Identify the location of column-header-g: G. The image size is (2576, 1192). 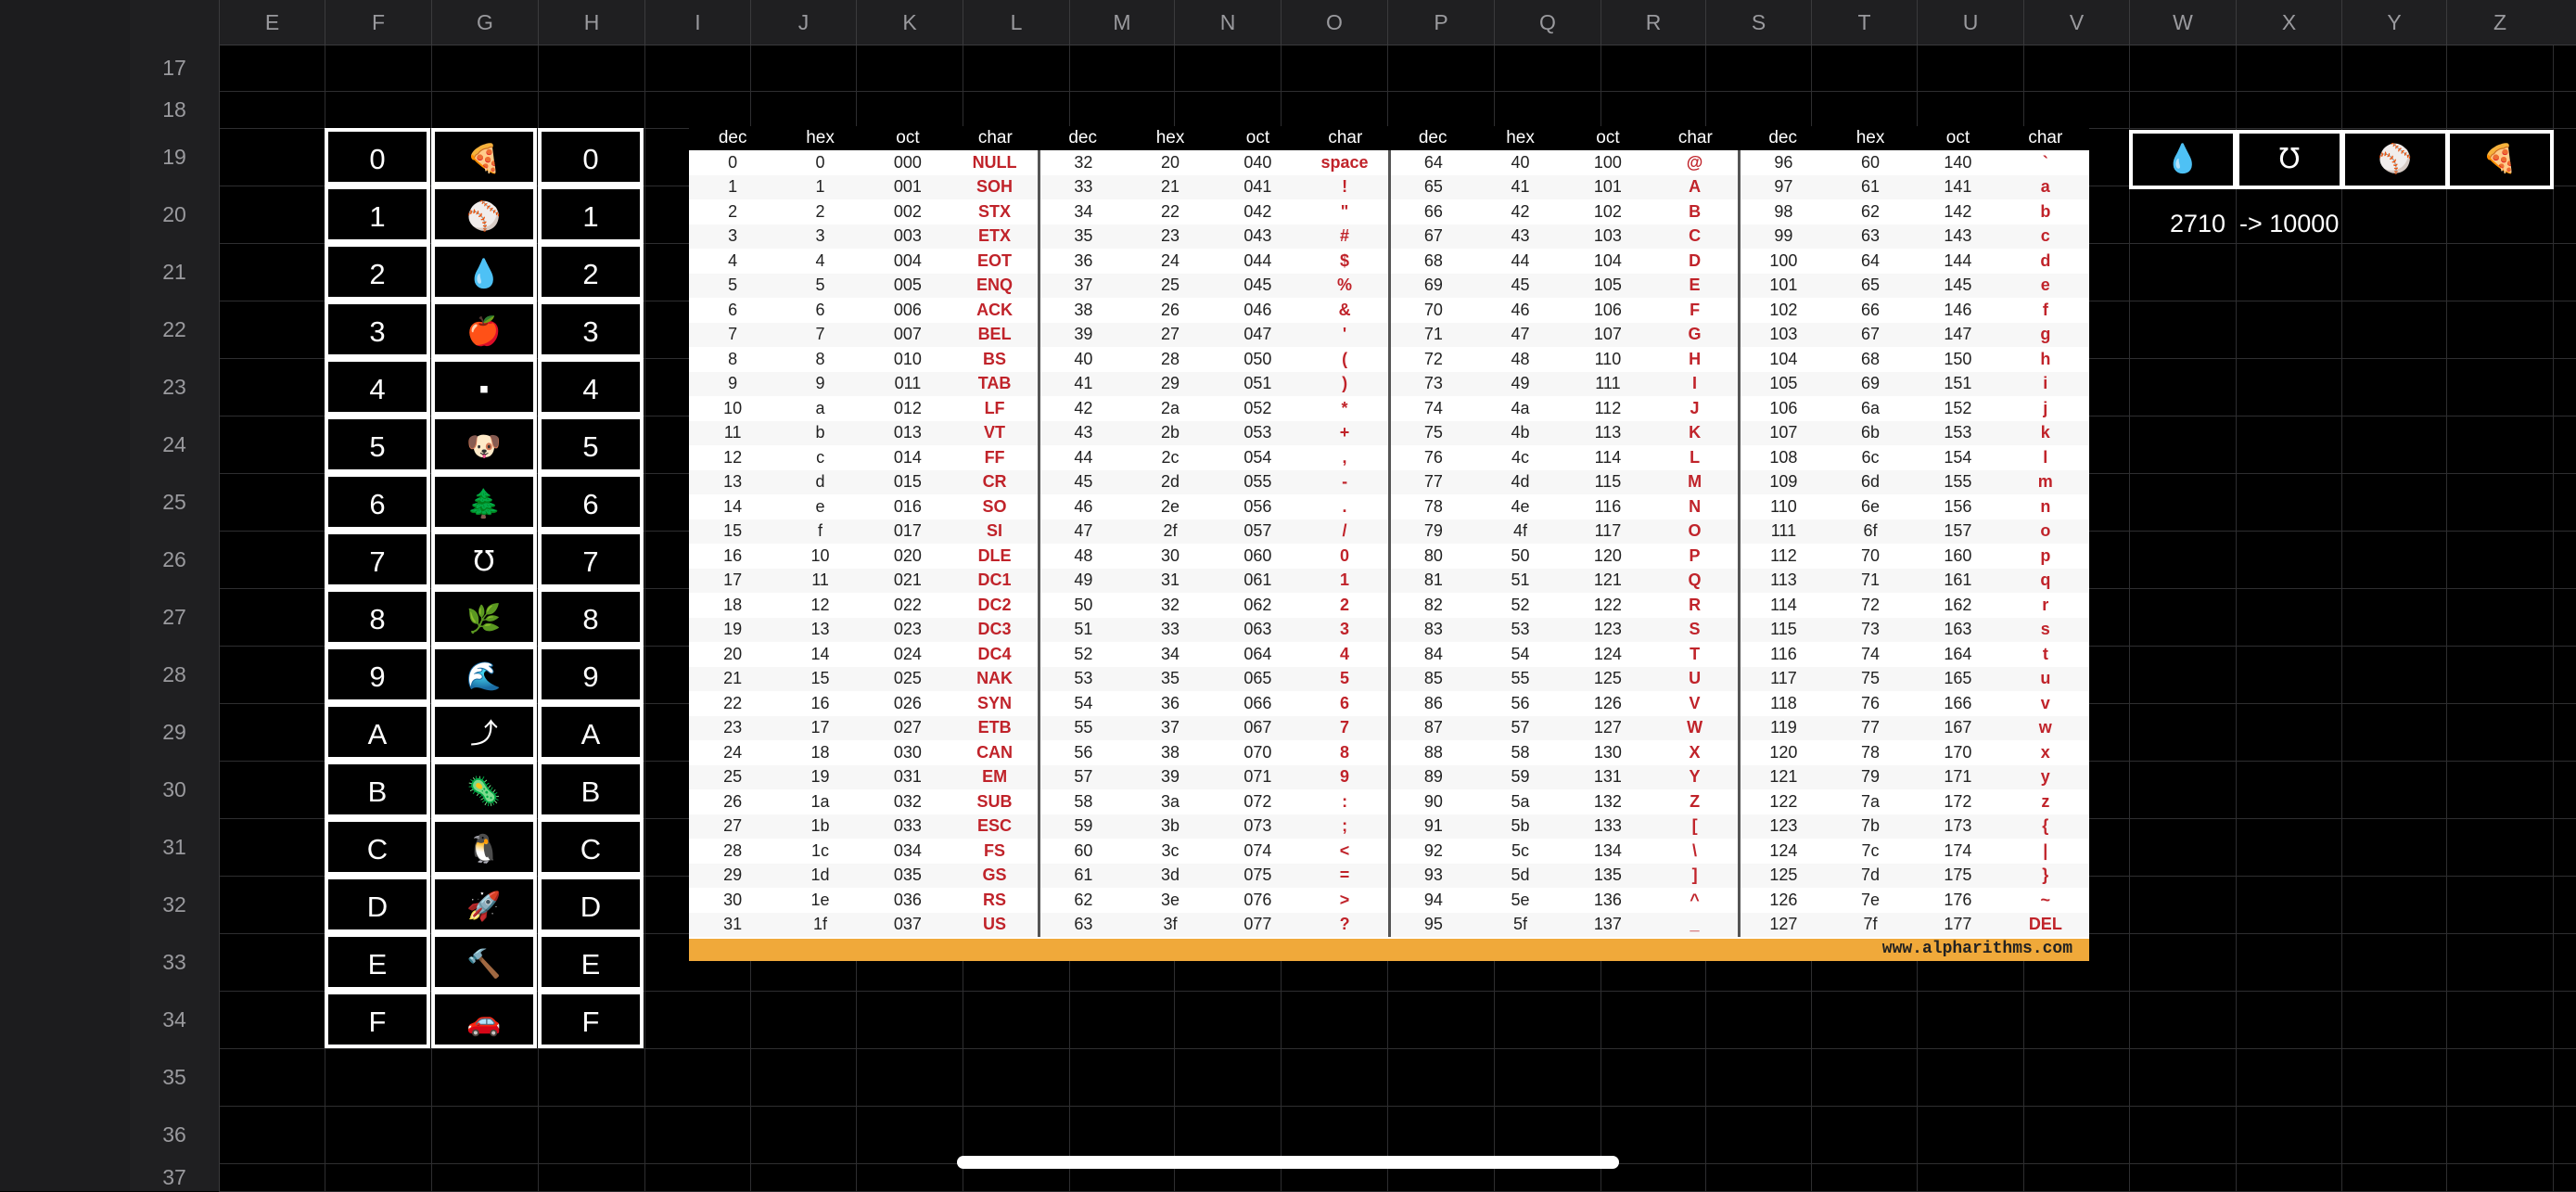
(485, 22).